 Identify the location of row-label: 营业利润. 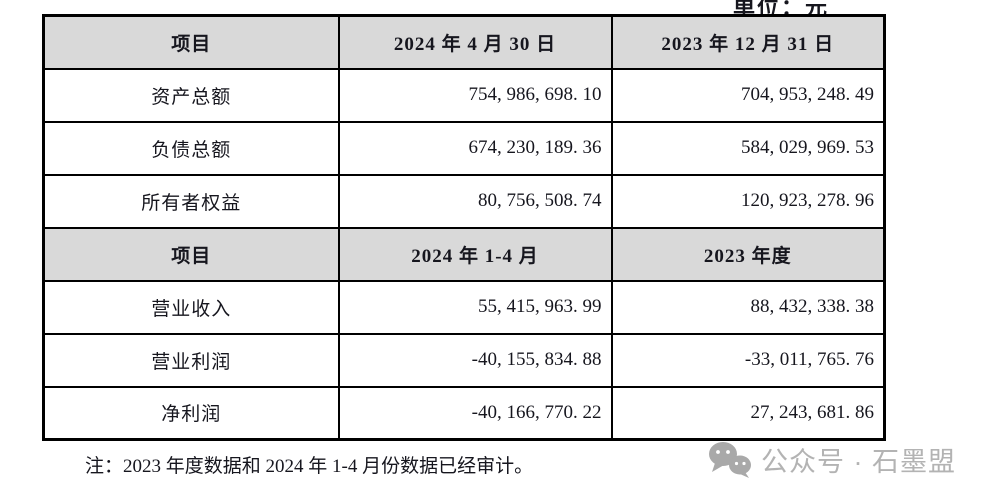
(191, 360).